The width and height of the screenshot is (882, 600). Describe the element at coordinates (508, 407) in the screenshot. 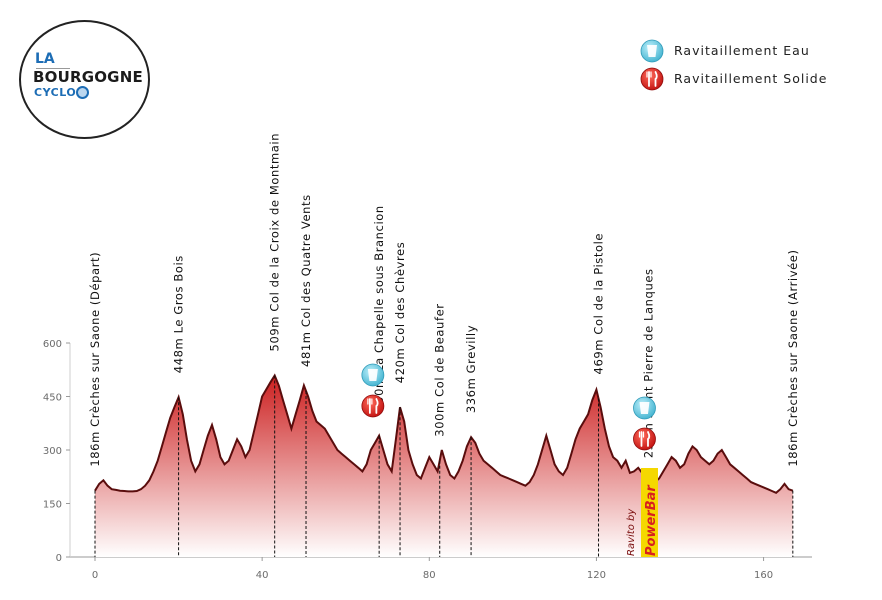

I see `ravito-icons` at that location.